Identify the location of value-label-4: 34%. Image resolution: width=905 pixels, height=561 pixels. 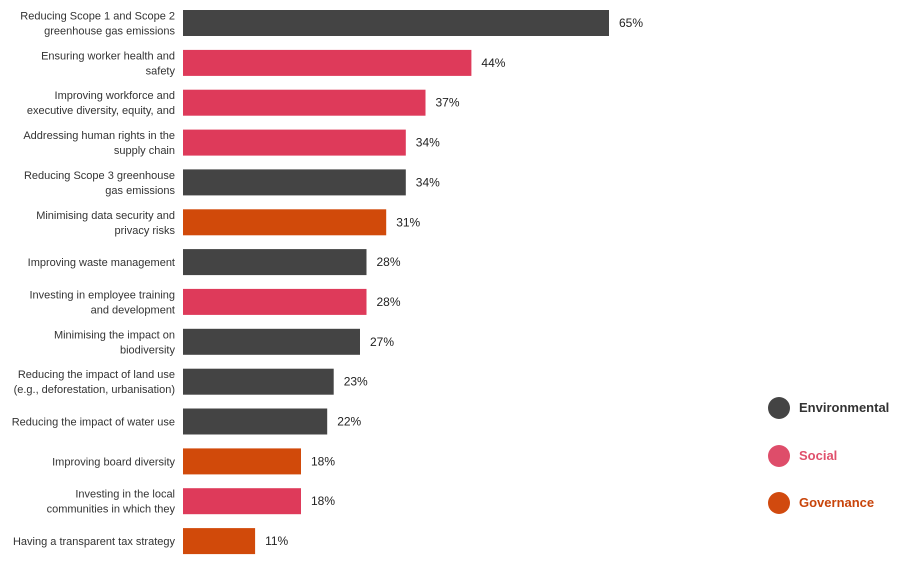
(428, 143).